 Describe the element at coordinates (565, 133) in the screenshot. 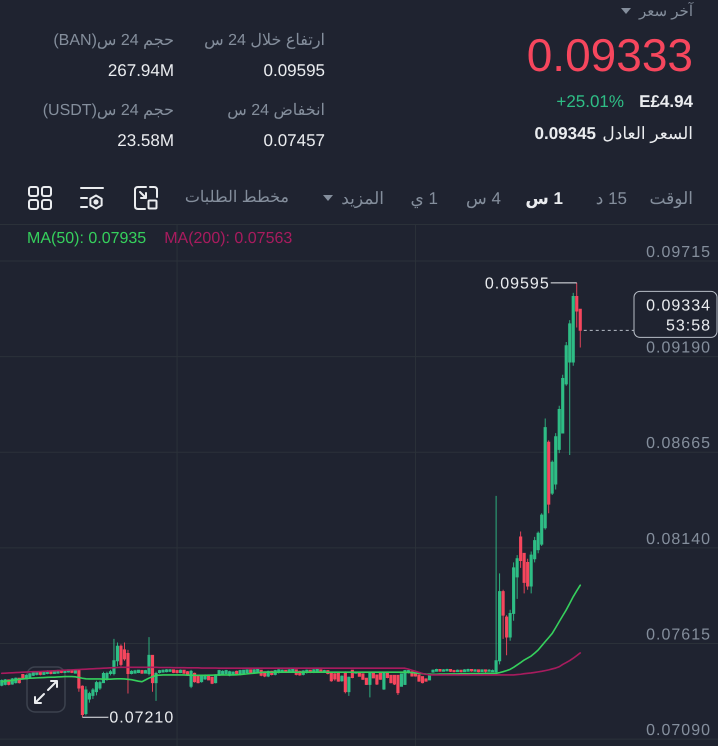

I see `text: 0.09345` at that location.